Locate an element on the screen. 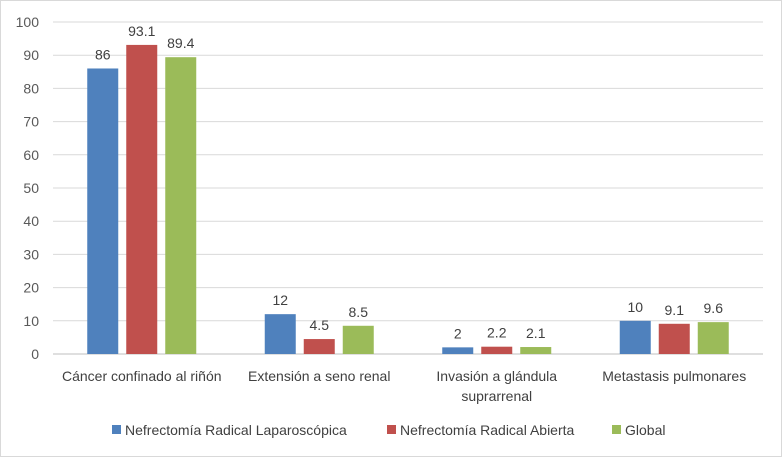 The image size is (782, 458). y-tick-label: 20 is located at coordinates (31, 288).